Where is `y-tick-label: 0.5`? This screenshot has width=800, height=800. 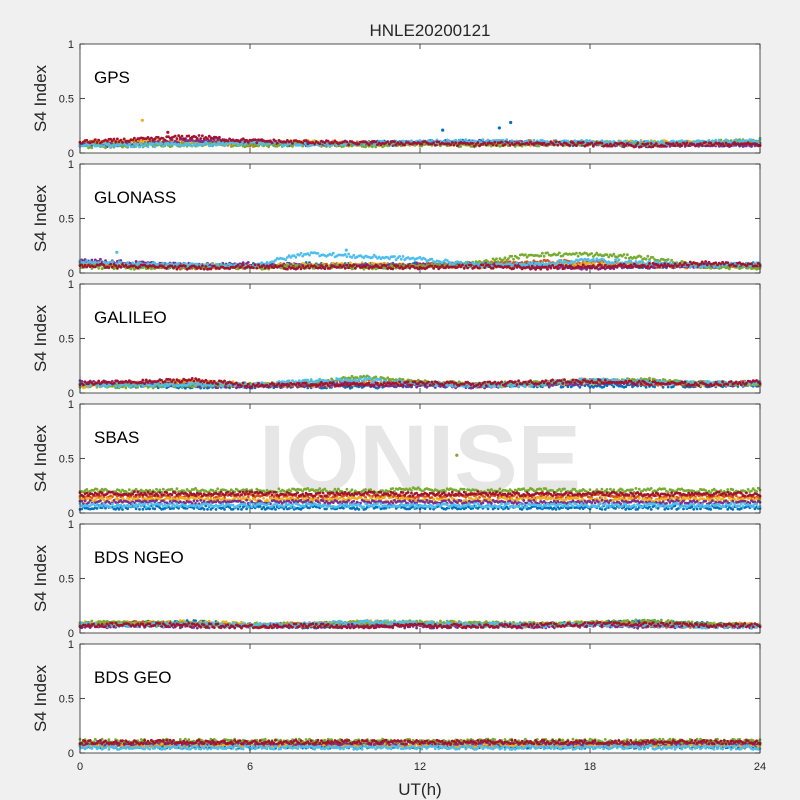
y-tick-label: 0.5 is located at coordinates (66, 100).